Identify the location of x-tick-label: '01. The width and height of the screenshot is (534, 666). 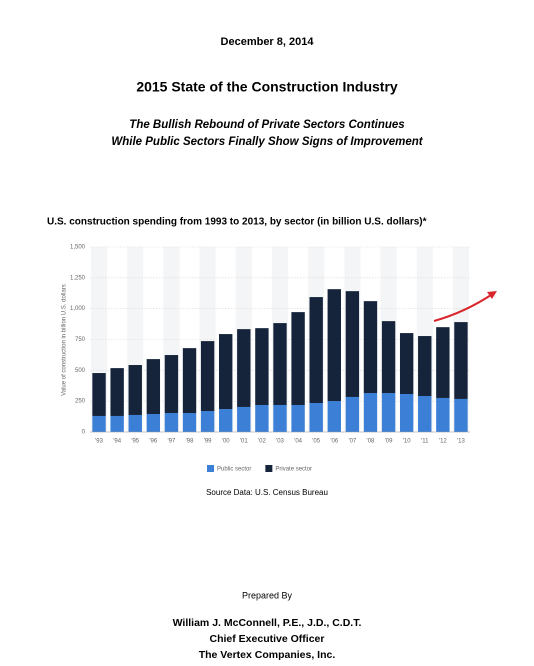
(244, 442).